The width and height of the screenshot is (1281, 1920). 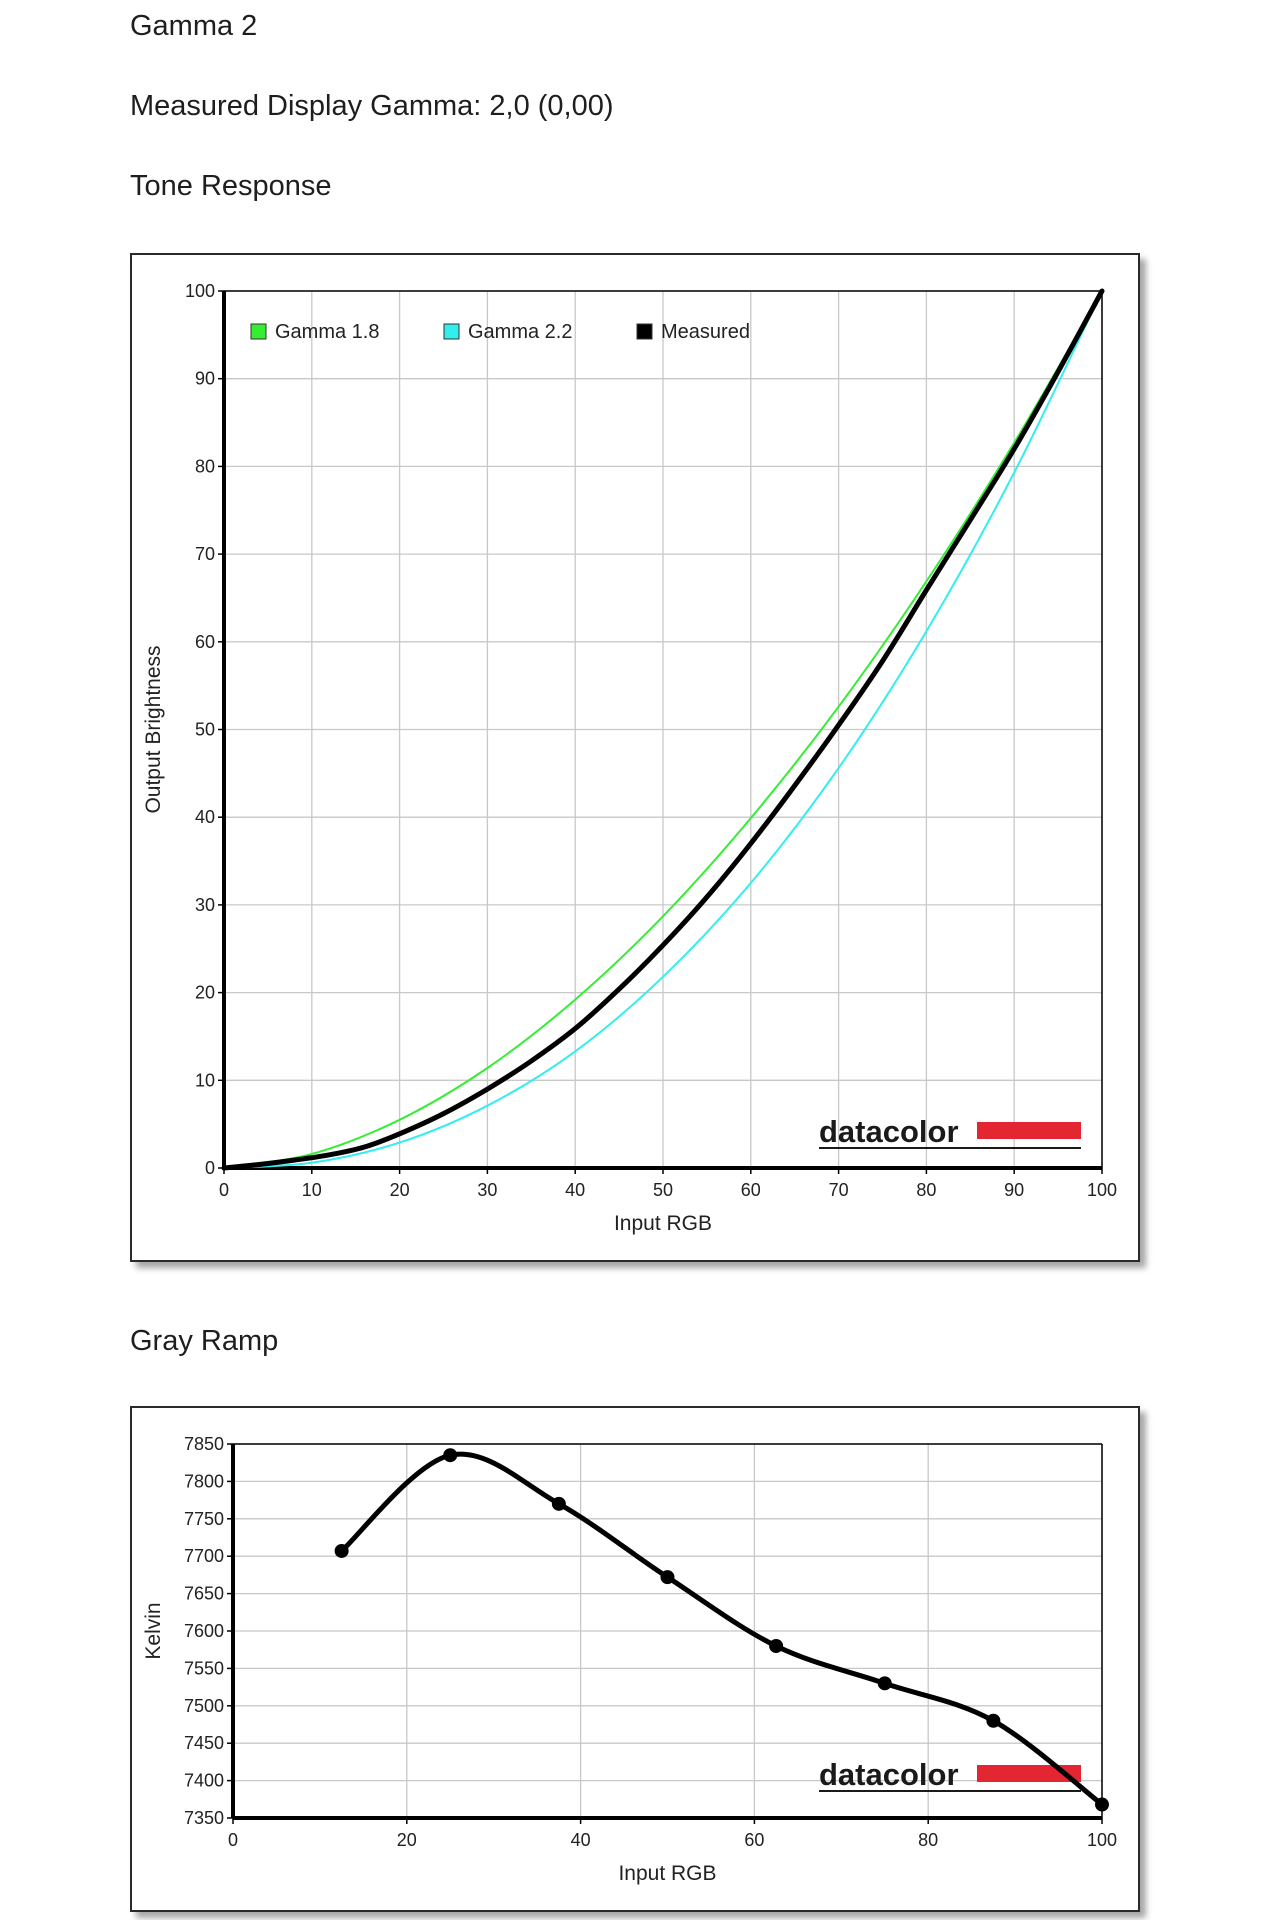 I want to click on y-tick-label: 70, so click(x=205, y=554).